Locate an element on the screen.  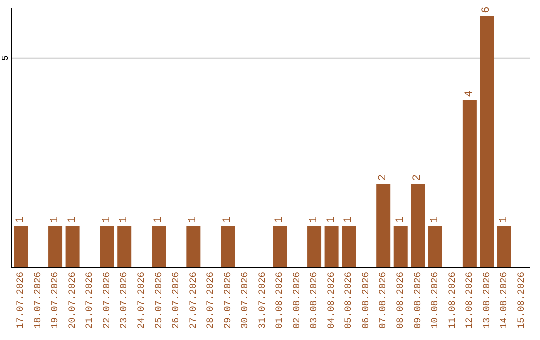
x-tick-label: 07.08.2026 is located at coordinates (383, 301).